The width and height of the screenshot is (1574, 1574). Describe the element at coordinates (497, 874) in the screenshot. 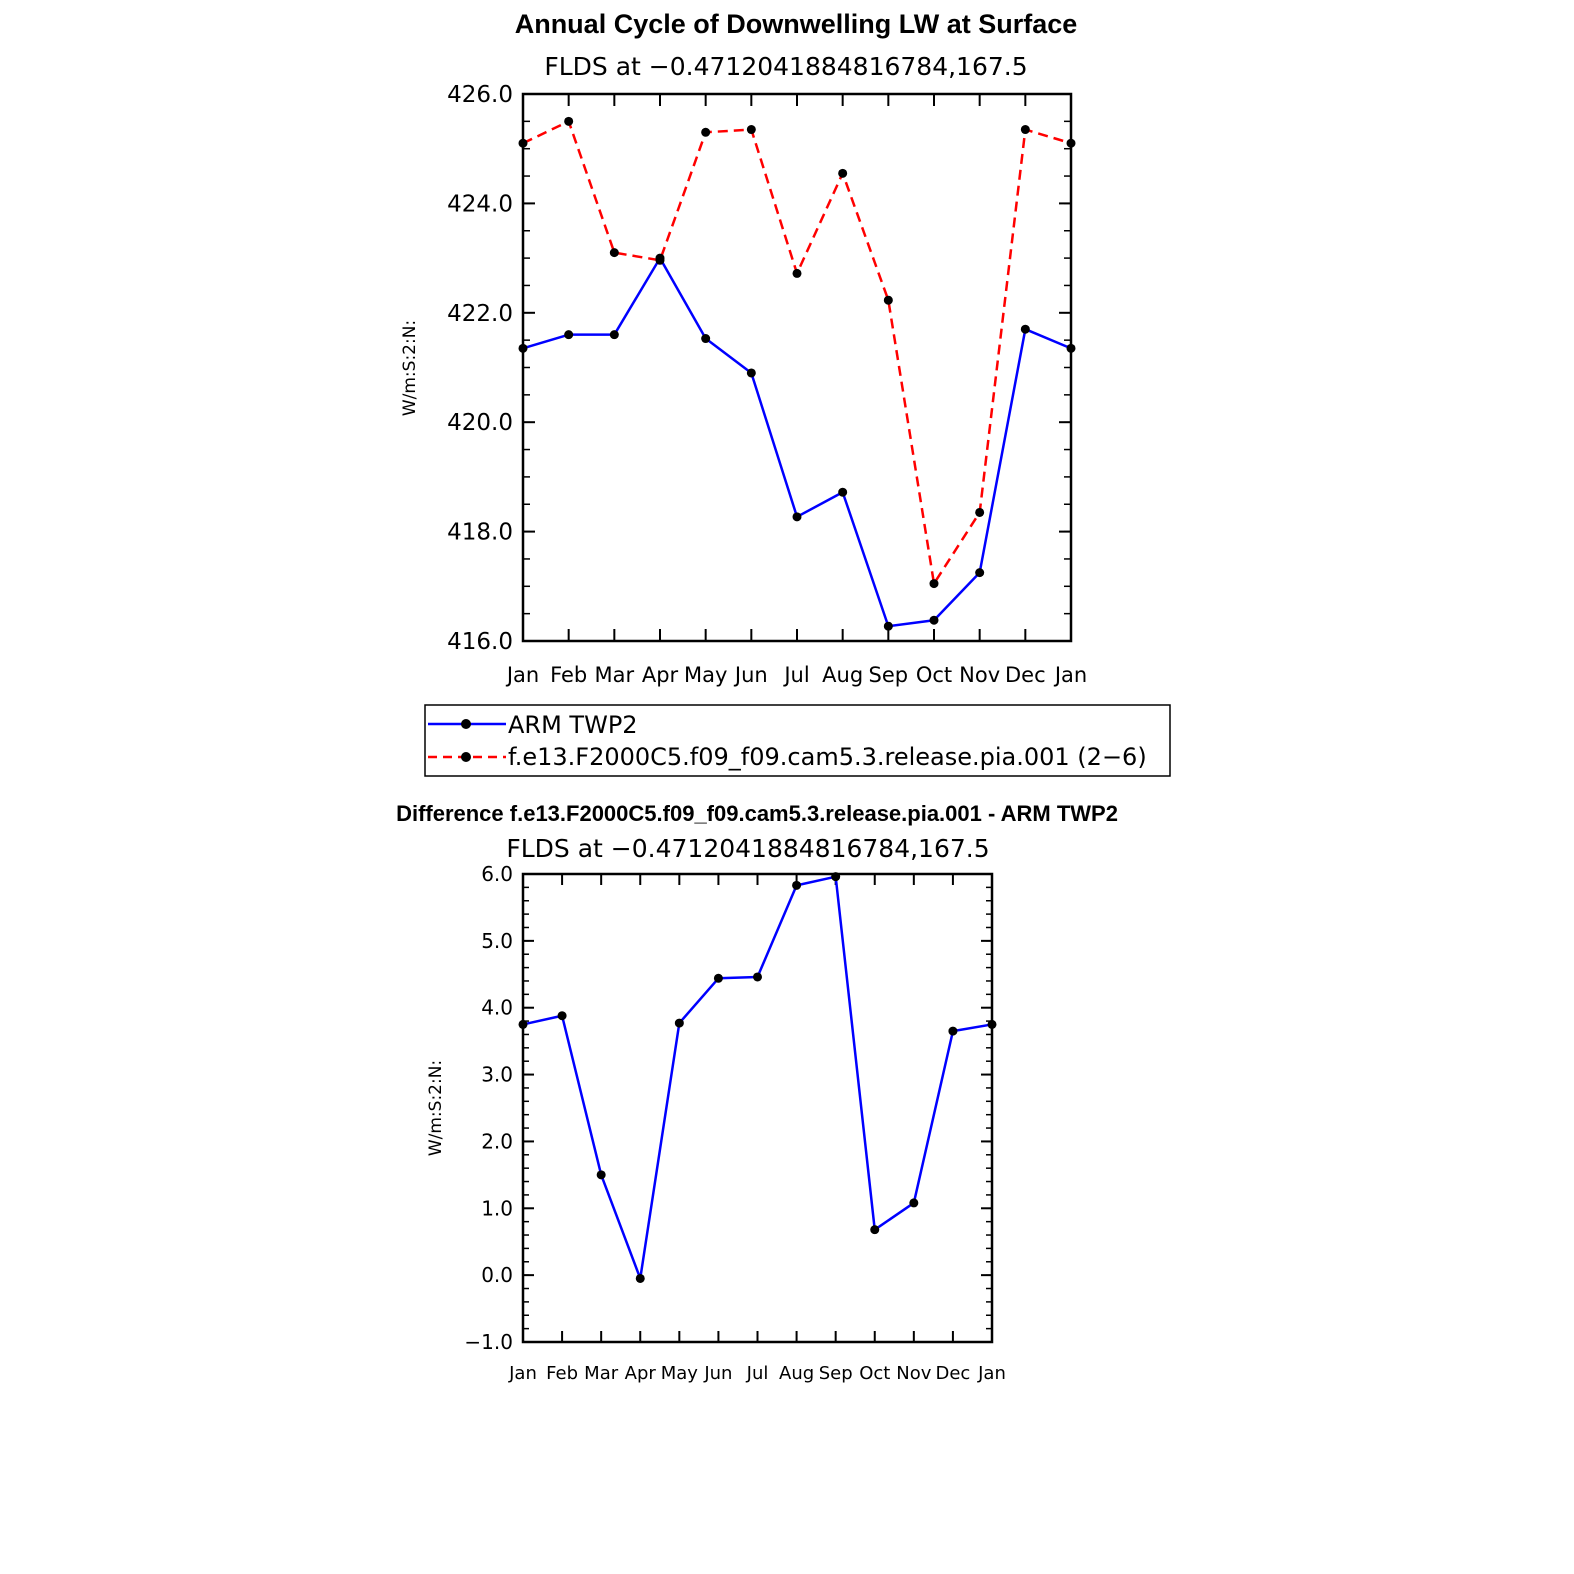

I see `y-tick-label: 6.0` at that location.